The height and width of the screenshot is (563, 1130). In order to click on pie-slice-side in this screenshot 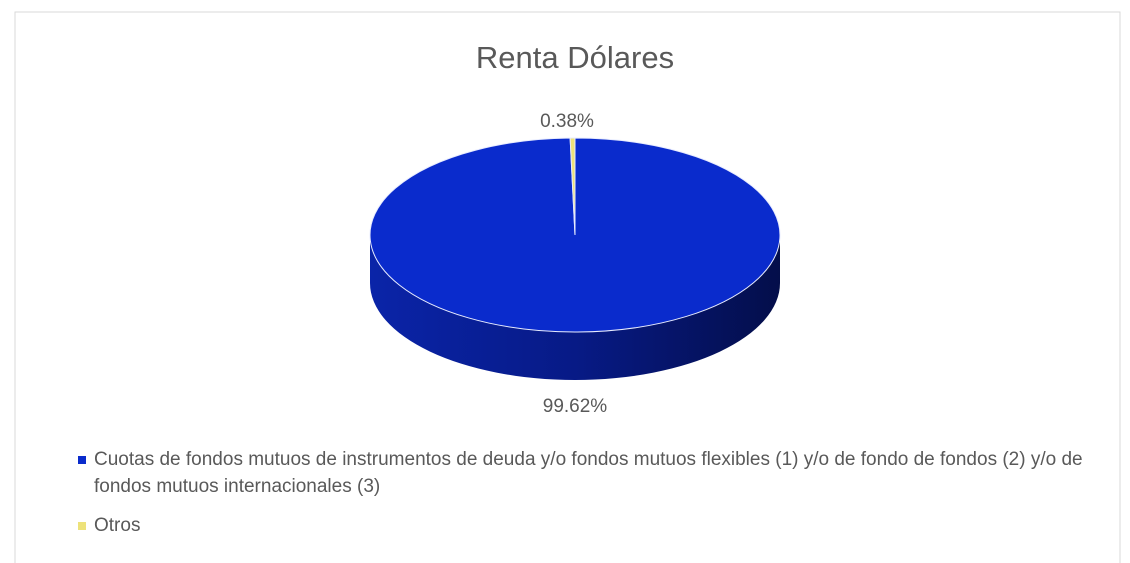, I will do `click(575, 307)`.